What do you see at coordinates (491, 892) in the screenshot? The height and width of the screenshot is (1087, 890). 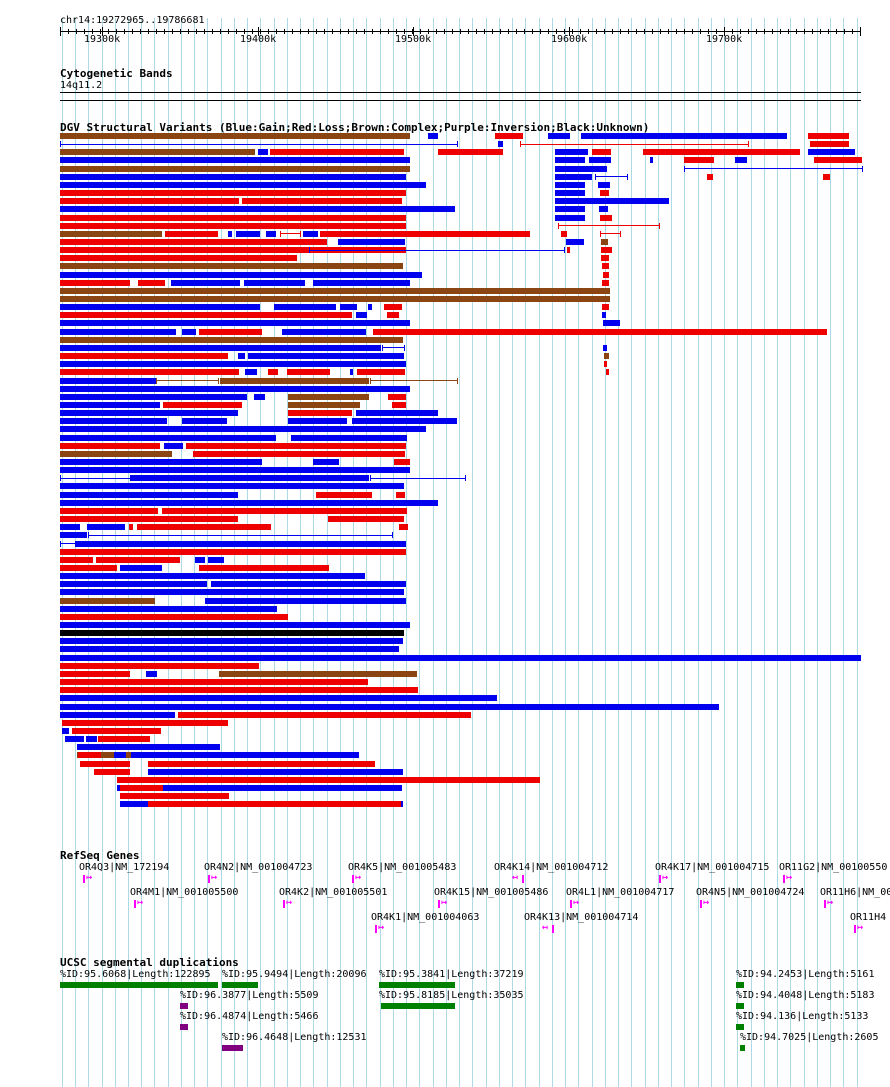 I see `gene-label: OR4K15|NM_001005486` at bounding box center [491, 892].